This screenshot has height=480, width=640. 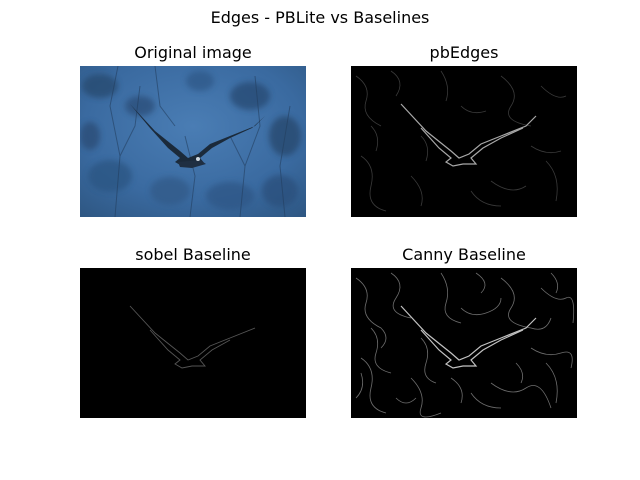 I want to click on bird-shape, so click(x=197, y=136).